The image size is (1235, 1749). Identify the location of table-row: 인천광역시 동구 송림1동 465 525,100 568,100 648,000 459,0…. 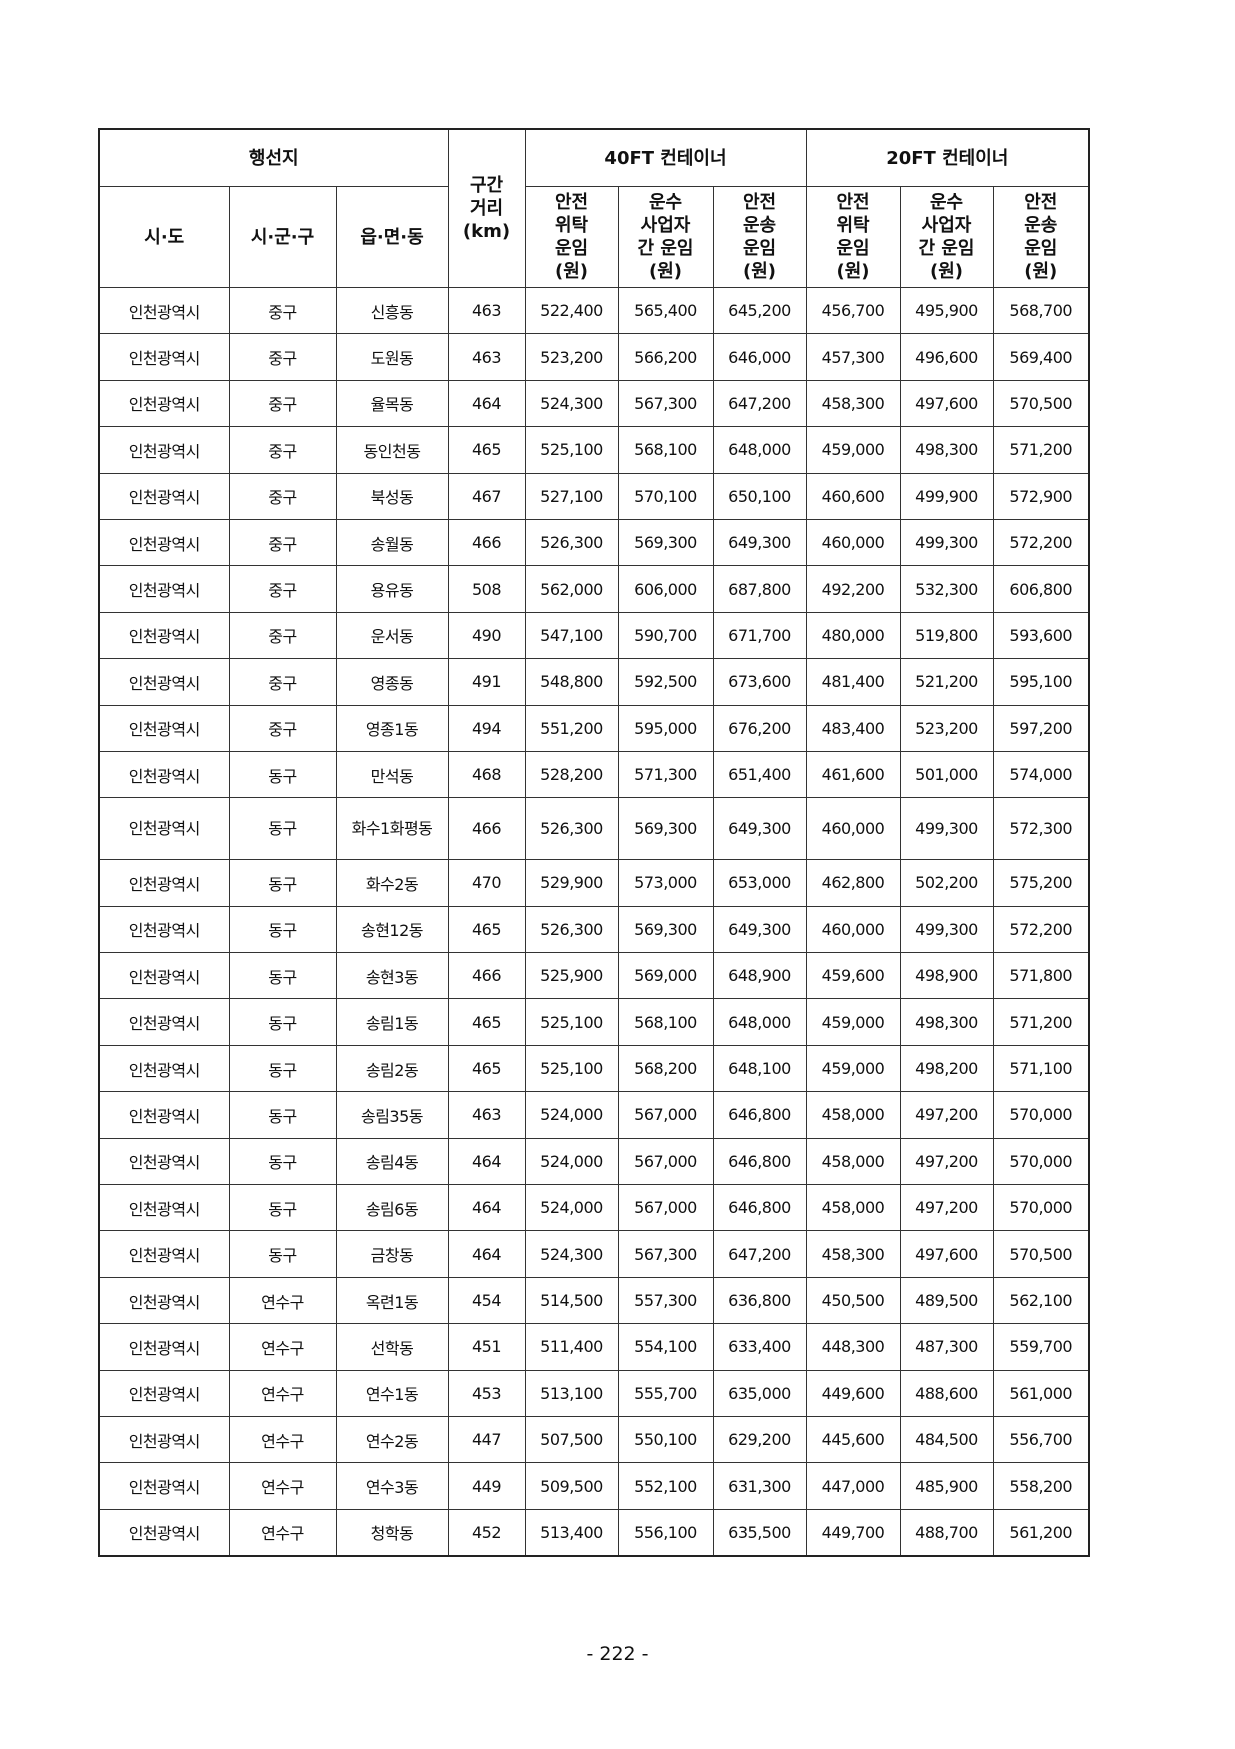
(594, 1022).